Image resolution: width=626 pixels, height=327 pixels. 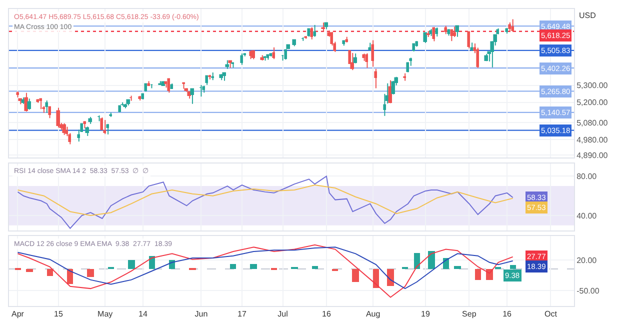 What do you see at coordinates (587, 215) in the screenshot?
I see `y-tick-label: 40.00` at bounding box center [587, 215].